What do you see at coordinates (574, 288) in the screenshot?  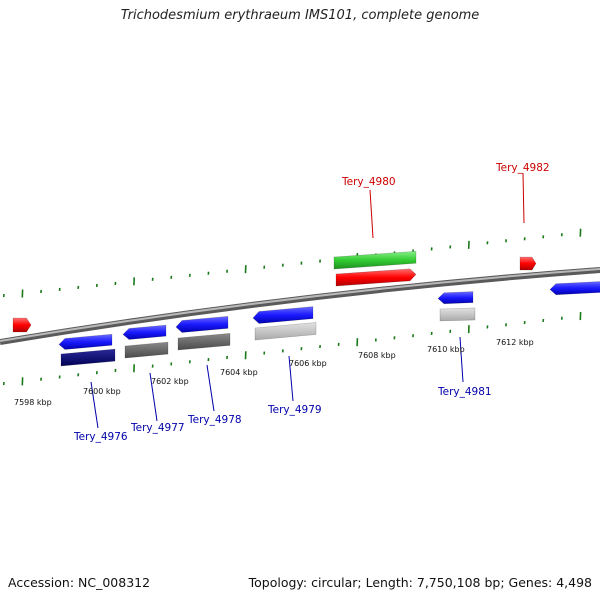 I see `gene-arrow-offscreen` at bounding box center [574, 288].